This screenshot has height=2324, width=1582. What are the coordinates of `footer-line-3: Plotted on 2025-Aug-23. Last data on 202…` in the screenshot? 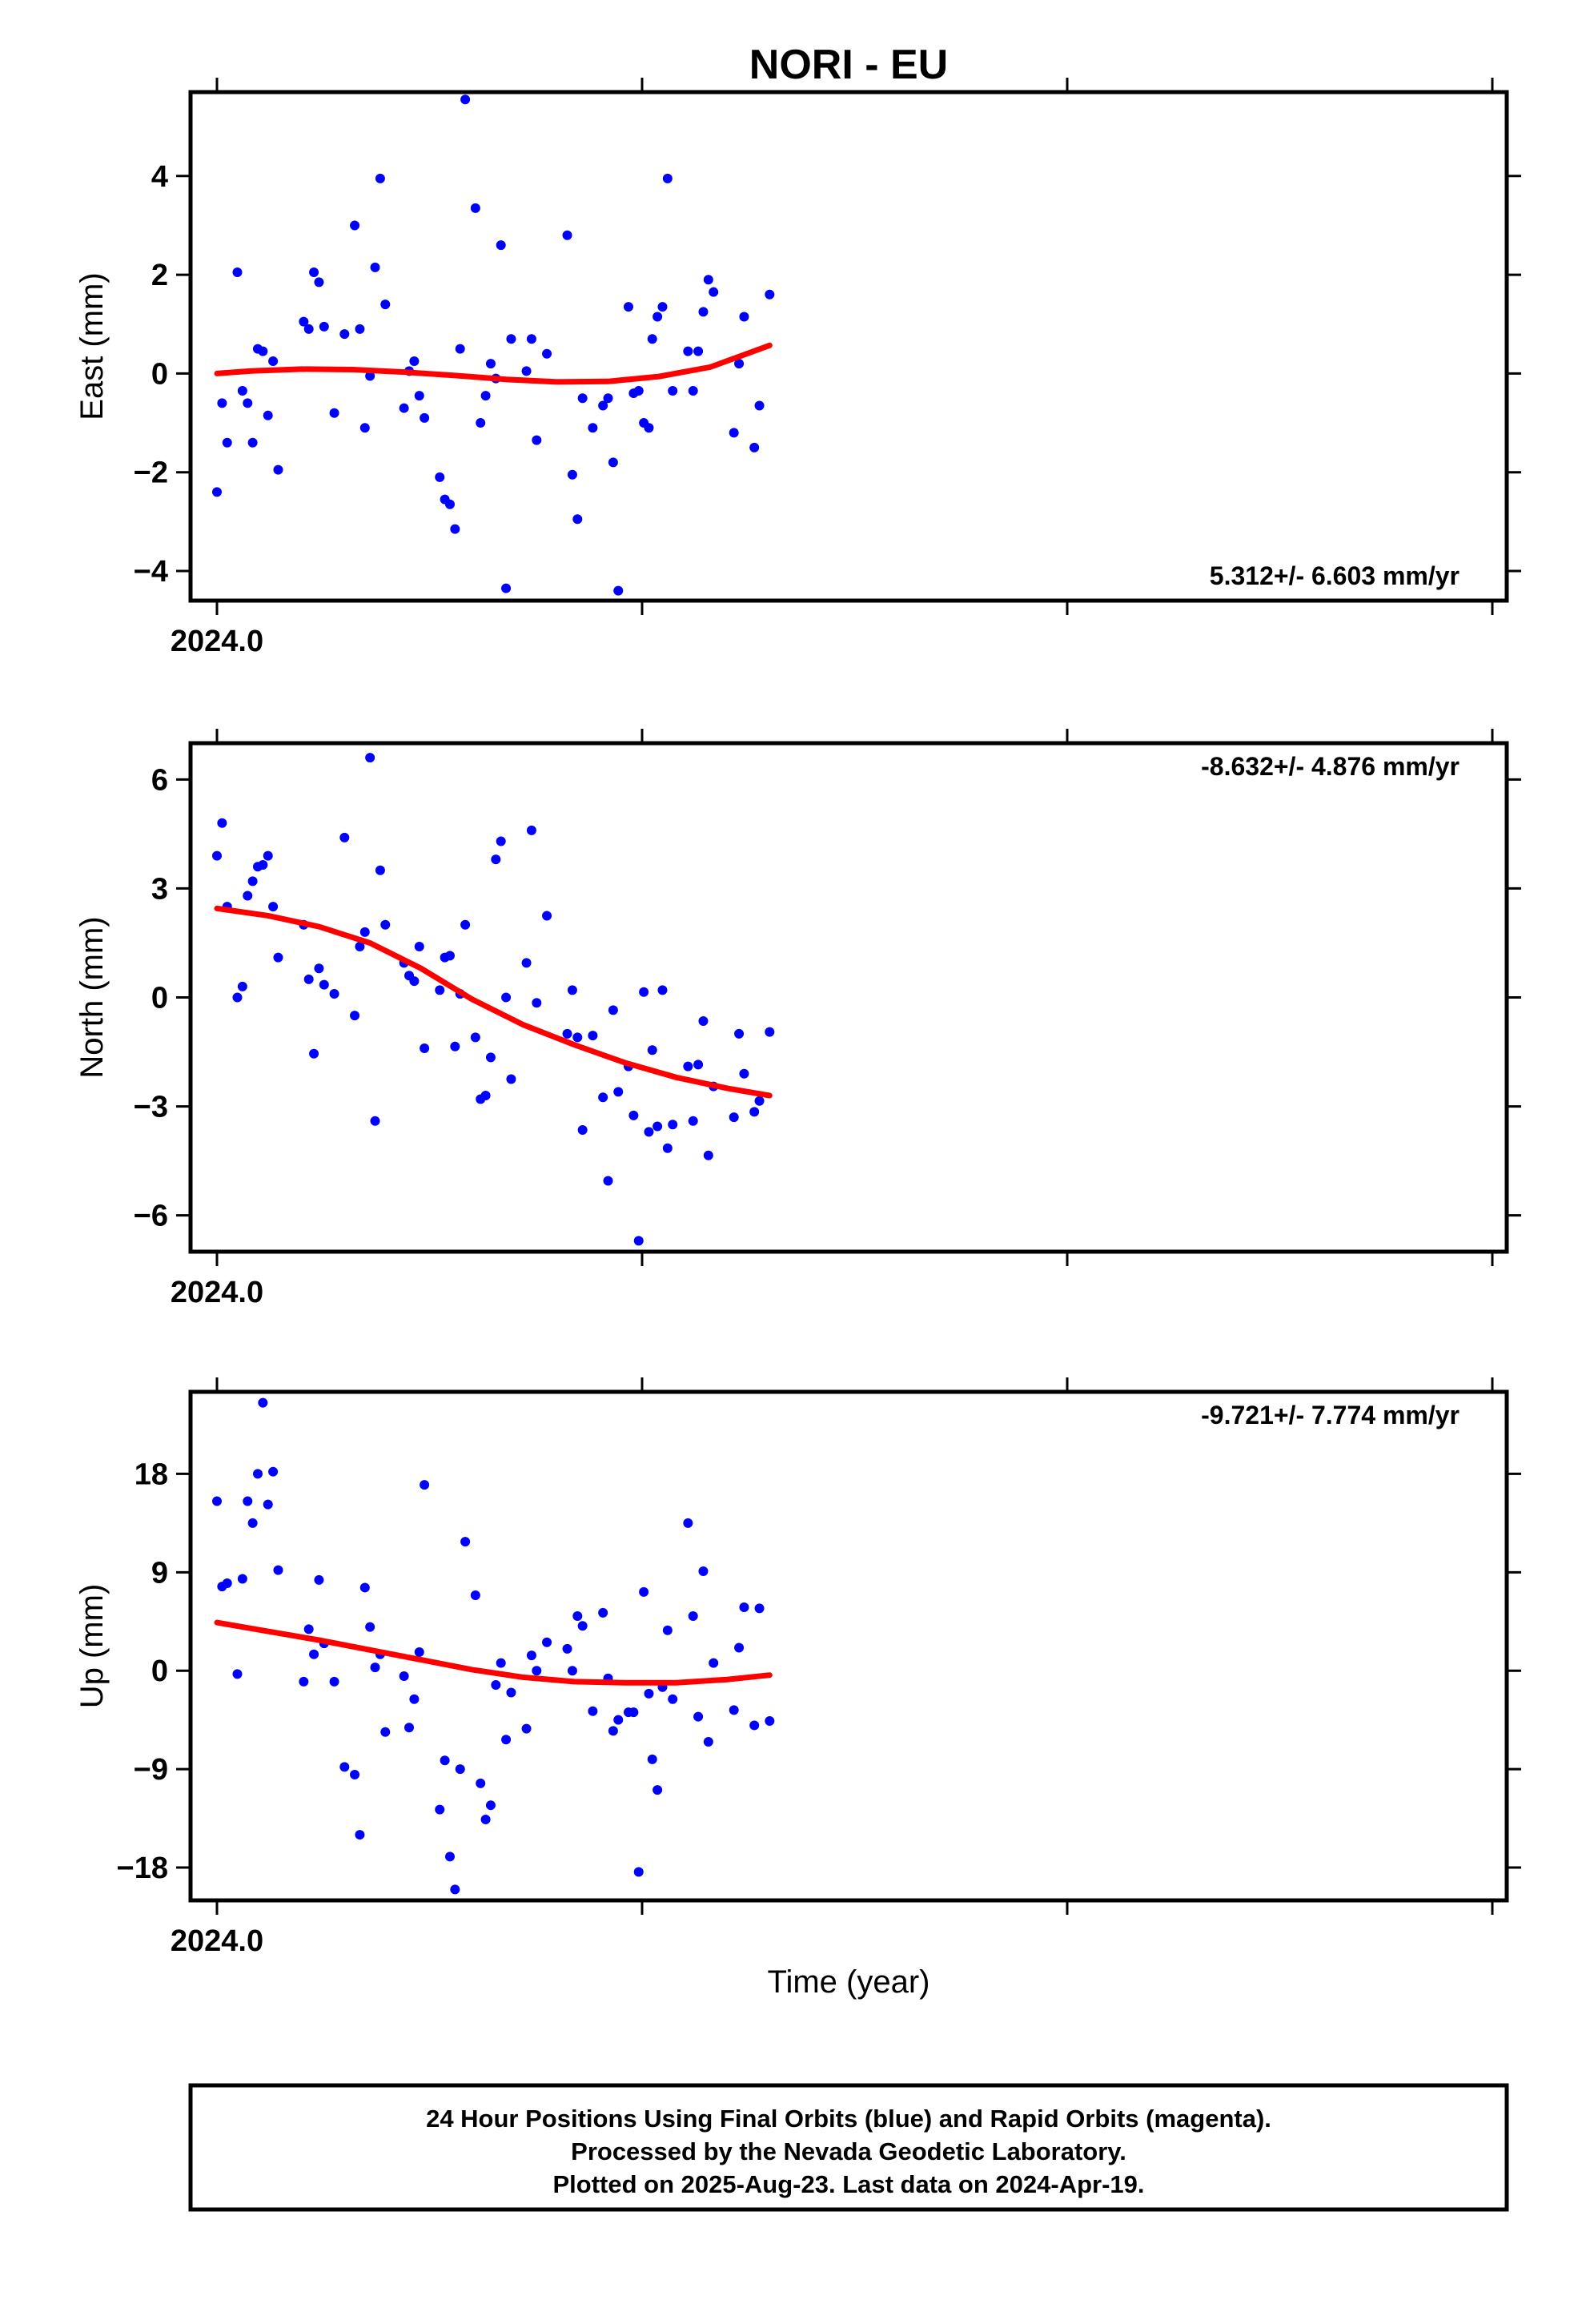 It's located at (848, 2184).